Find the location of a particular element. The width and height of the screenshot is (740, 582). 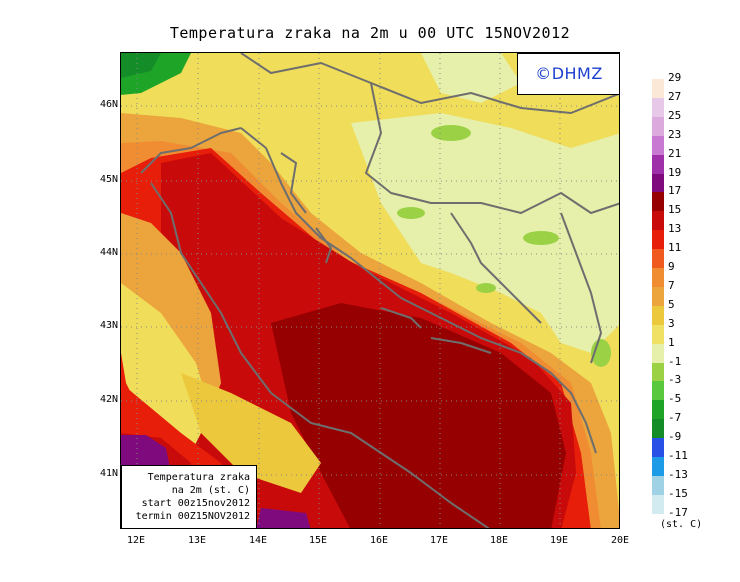

legend-label: 7 is located at coordinates (671, 285).